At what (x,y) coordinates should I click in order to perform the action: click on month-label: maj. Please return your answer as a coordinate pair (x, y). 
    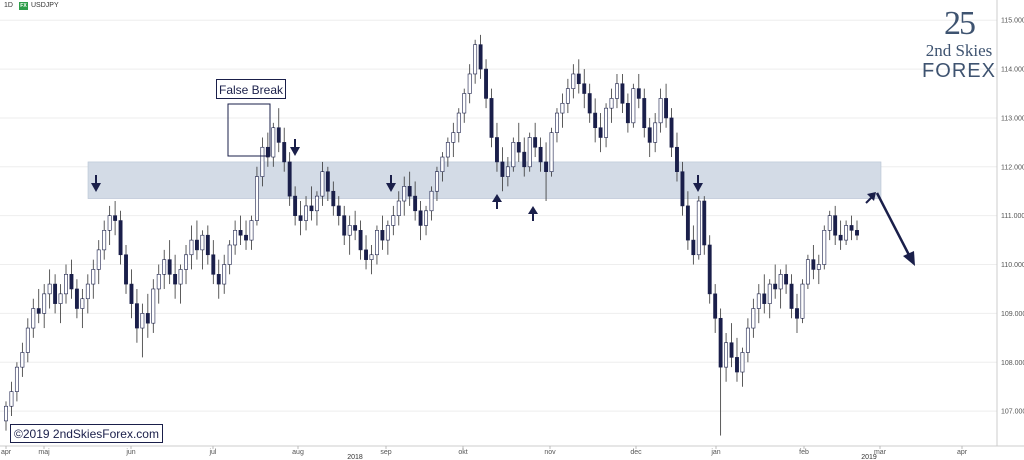
    Looking at the image, I should click on (44, 452).